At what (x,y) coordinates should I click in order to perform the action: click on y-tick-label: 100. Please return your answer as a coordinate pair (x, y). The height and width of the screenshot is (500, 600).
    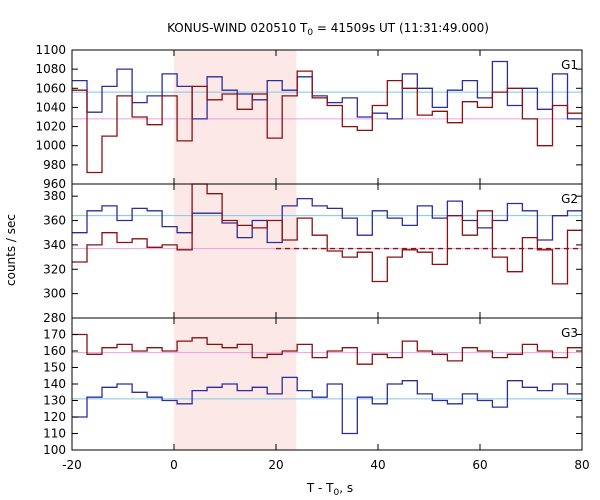
    Looking at the image, I should click on (54, 450).